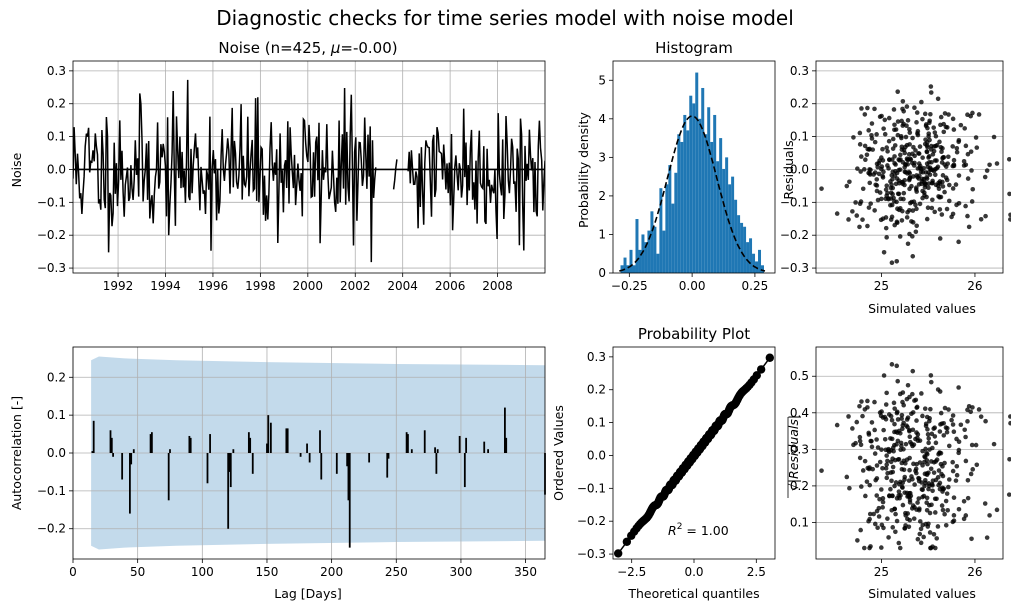  Describe the element at coordinates (460, 572) in the screenshot. I see `acf-xtick-label: 300` at that location.